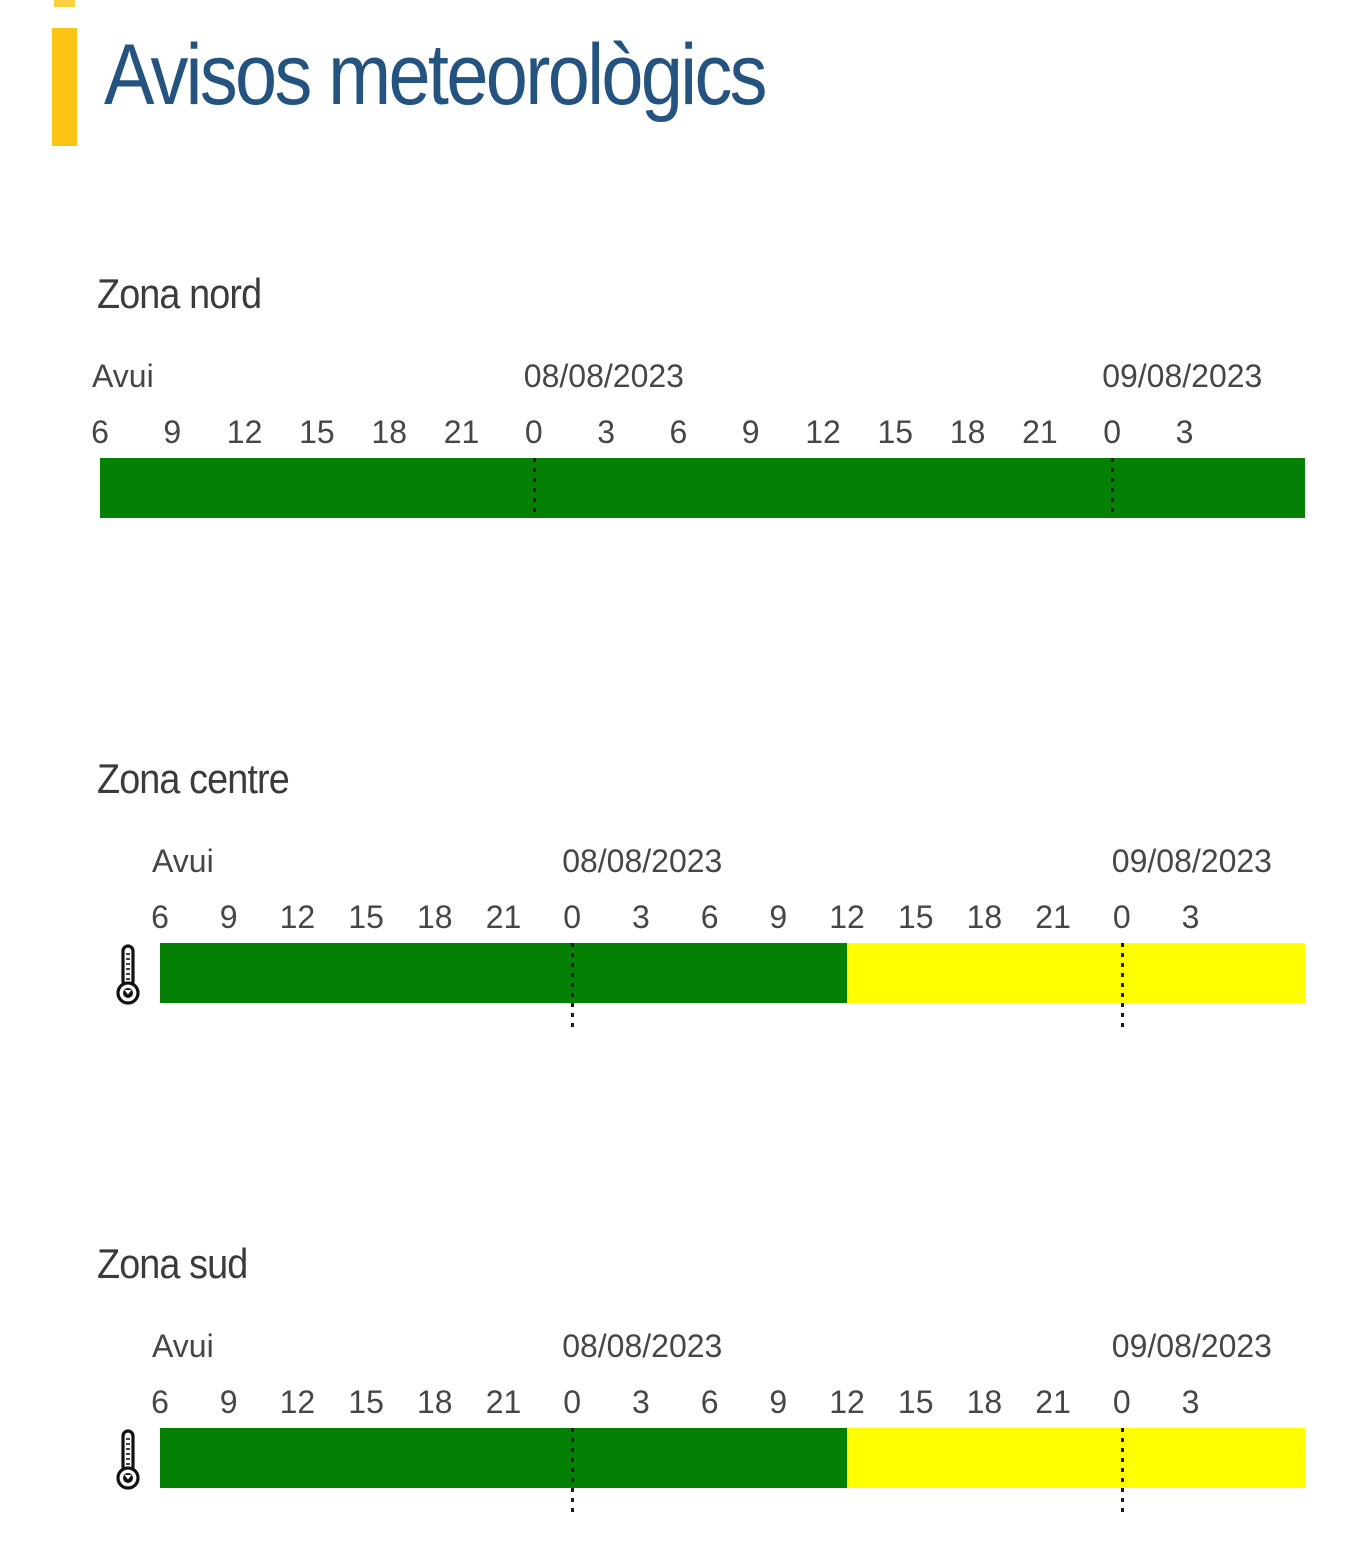 This screenshot has height=1551, width=1345. I want to click on page-title: Avisos meteorològics, so click(436, 75).